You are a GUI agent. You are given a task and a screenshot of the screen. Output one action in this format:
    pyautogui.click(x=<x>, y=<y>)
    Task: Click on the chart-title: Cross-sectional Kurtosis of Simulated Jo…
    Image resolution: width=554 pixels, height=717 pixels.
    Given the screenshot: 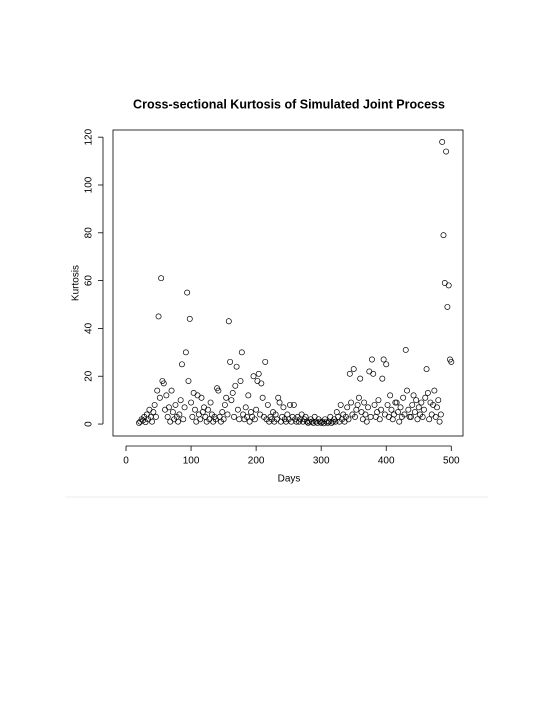 What is the action you would take?
    pyautogui.click(x=289, y=104)
    